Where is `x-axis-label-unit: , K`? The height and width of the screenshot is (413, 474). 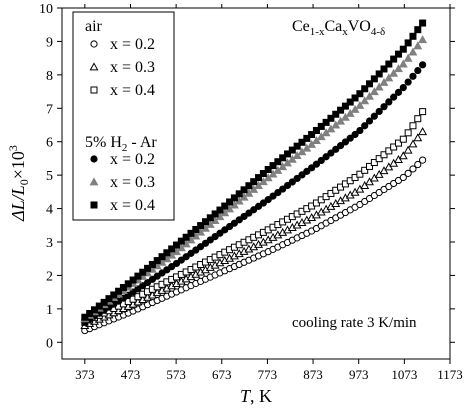
x-axis-label-unit: , K is located at coordinates (261, 396).